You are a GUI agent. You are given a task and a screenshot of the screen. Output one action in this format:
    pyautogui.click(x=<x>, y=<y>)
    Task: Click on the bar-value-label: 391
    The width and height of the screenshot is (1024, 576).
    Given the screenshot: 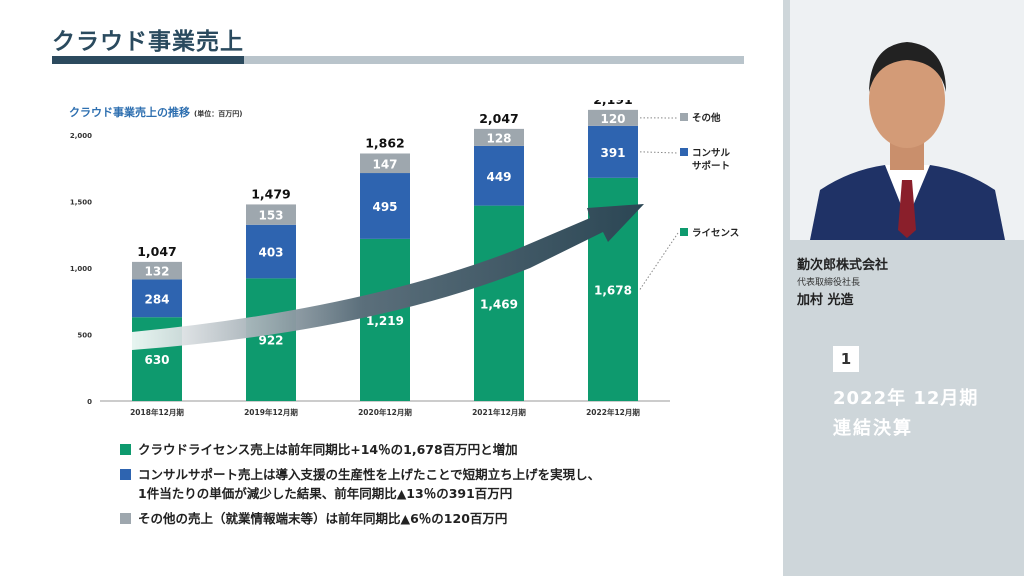 What is the action you would take?
    pyautogui.click(x=612, y=153)
    